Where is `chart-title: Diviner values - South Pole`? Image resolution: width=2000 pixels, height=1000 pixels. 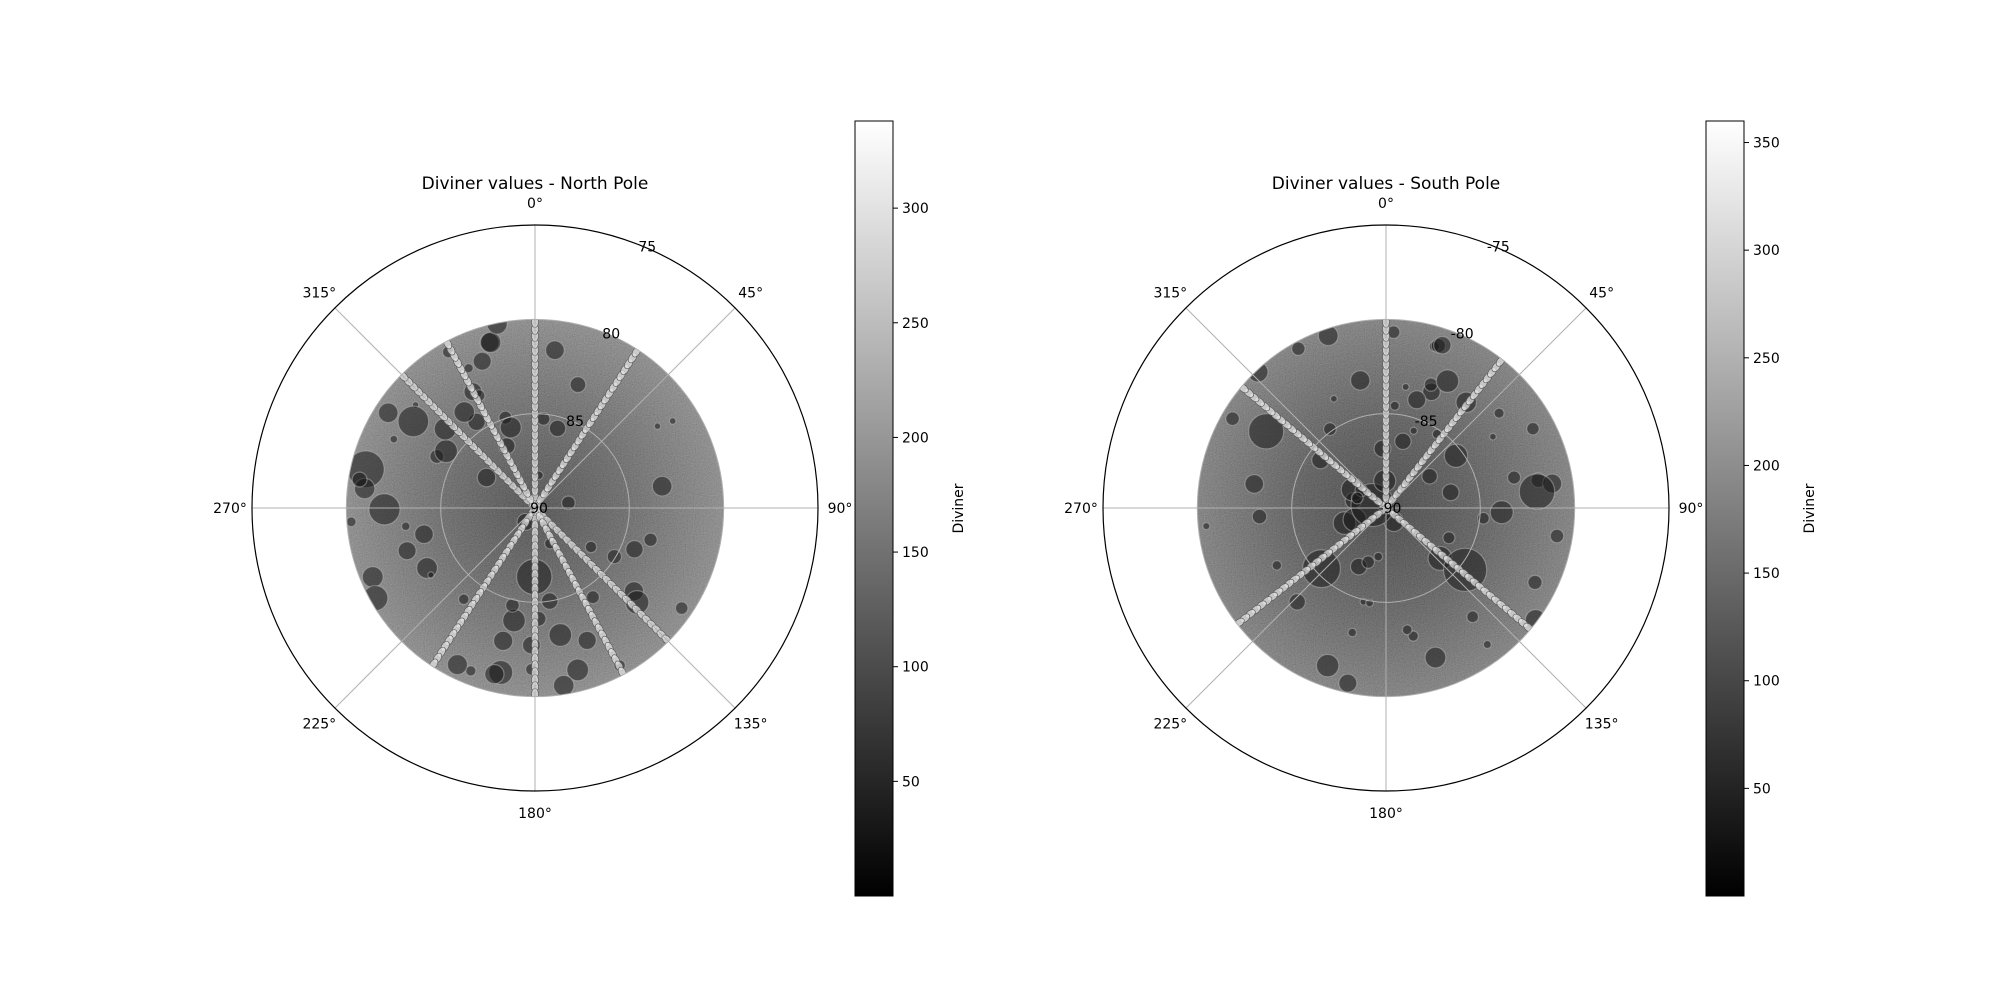 chart-title: Diviner values - South Pole is located at coordinates (1386, 184).